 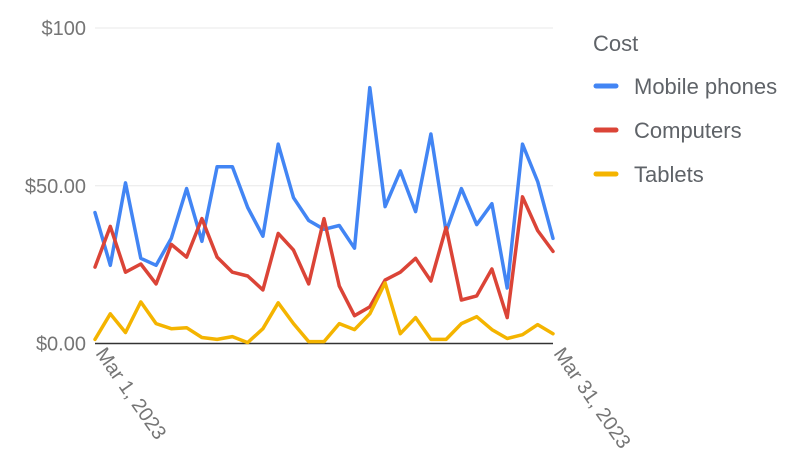 I want to click on x-tick-label: Mar 31, 2023, so click(x=592, y=398).